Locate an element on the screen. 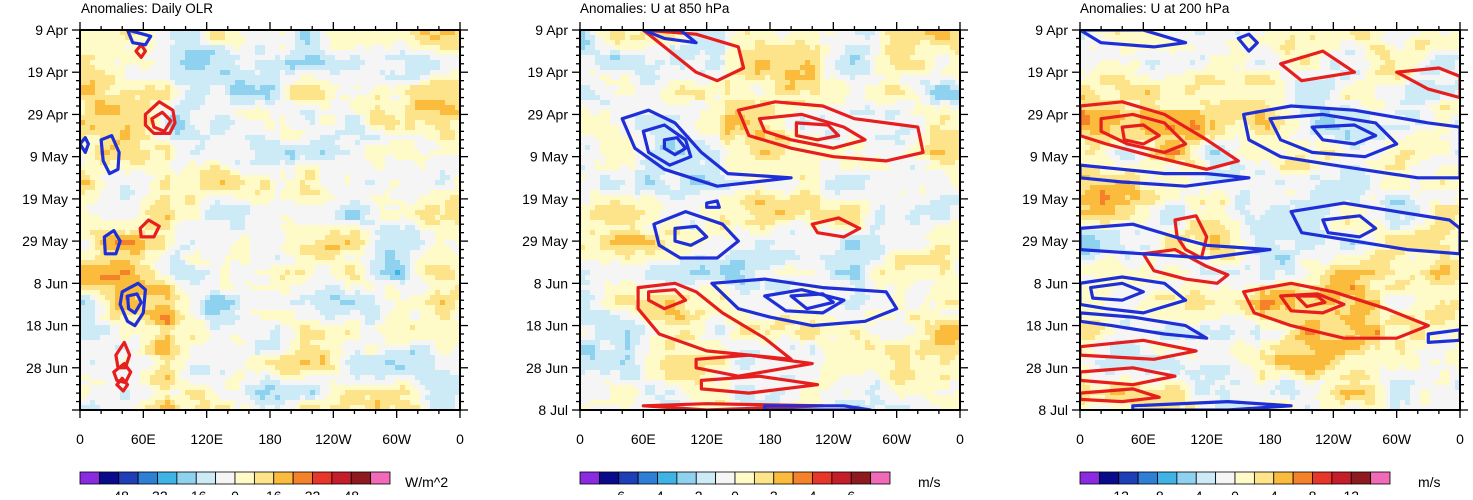 This screenshot has width=1473, height=500. colorbar-label: 16 is located at coordinates (274, 491).